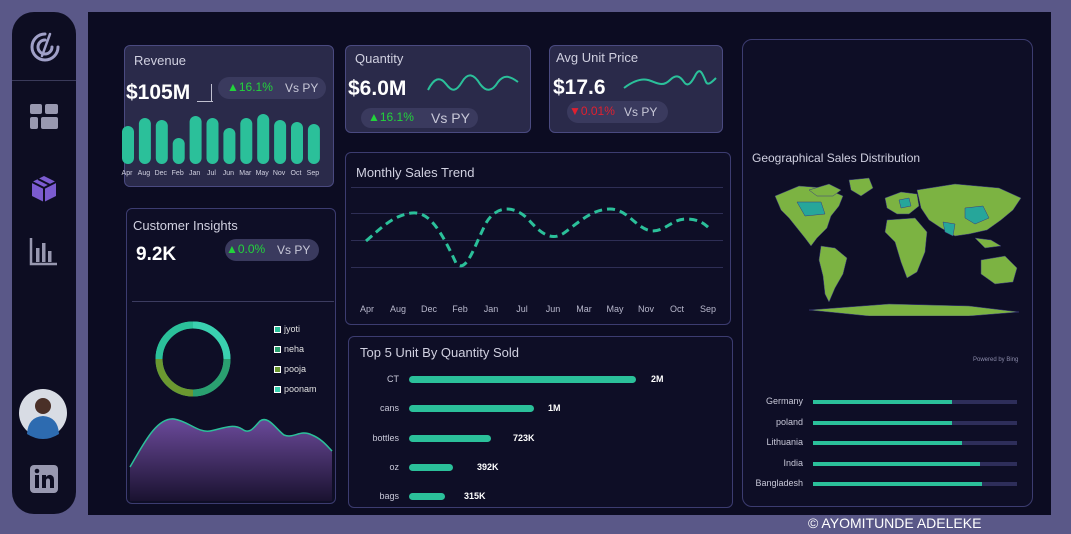 The height and width of the screenshot is (534, 1071). I want to click on trend-month-label: Apr, so click(366, 309).